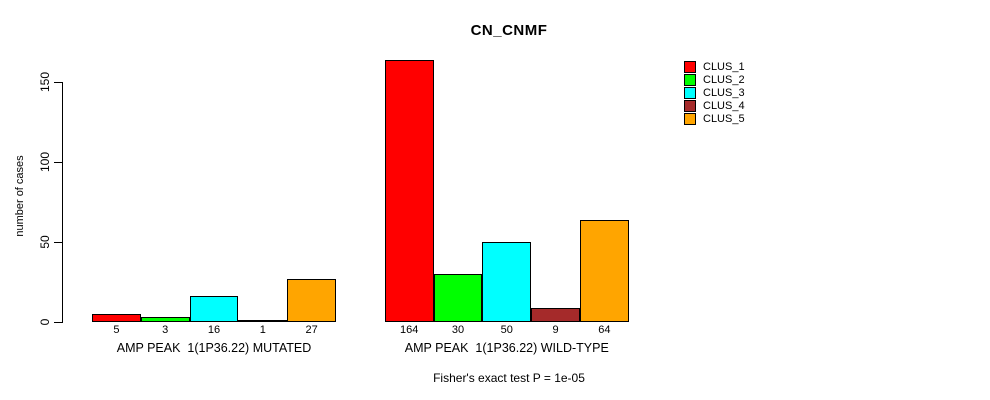  Describe the element at coordinates (458, 298) in the screenshot. I see `bar-clus_2-group2` at that location.